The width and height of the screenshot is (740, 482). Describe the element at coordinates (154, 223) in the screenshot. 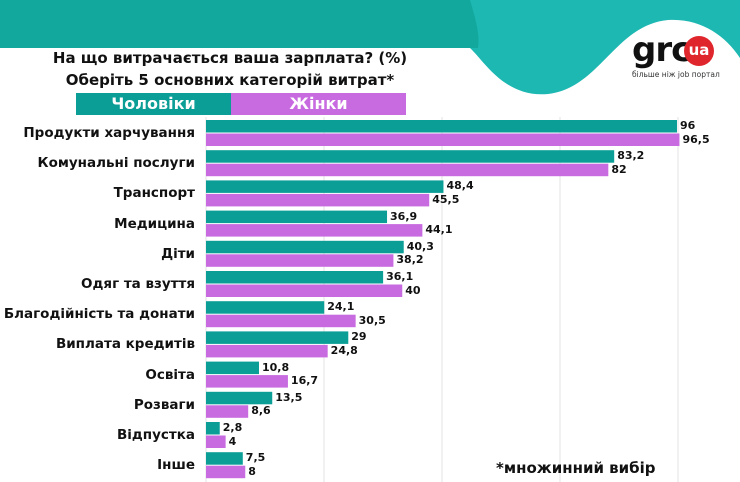

I see `category-label: Медицина` at that location.